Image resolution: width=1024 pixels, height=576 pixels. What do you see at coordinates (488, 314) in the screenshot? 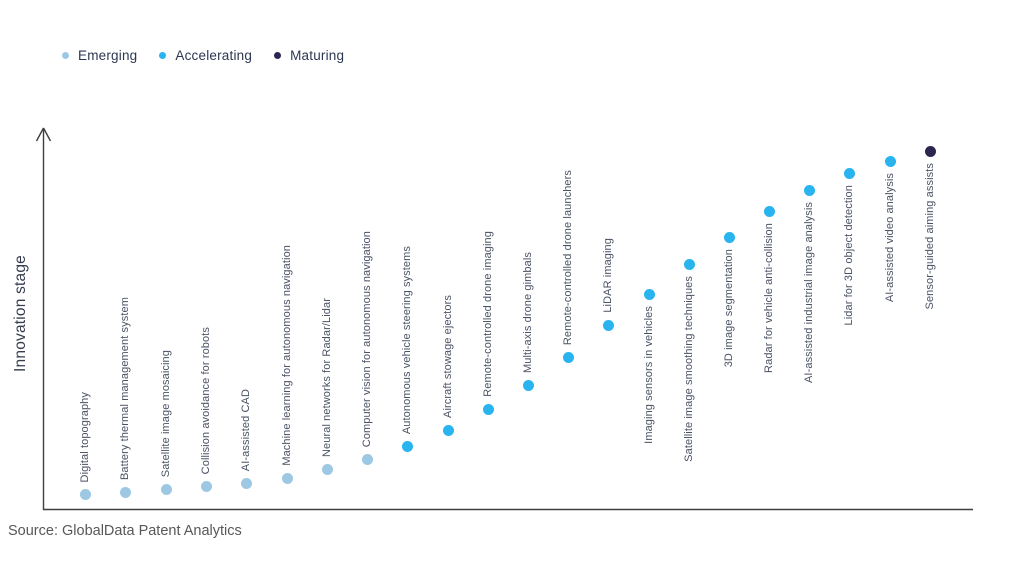
I see `point-label: Remote-controlled drone imaging` at bounding box center [488, 314].